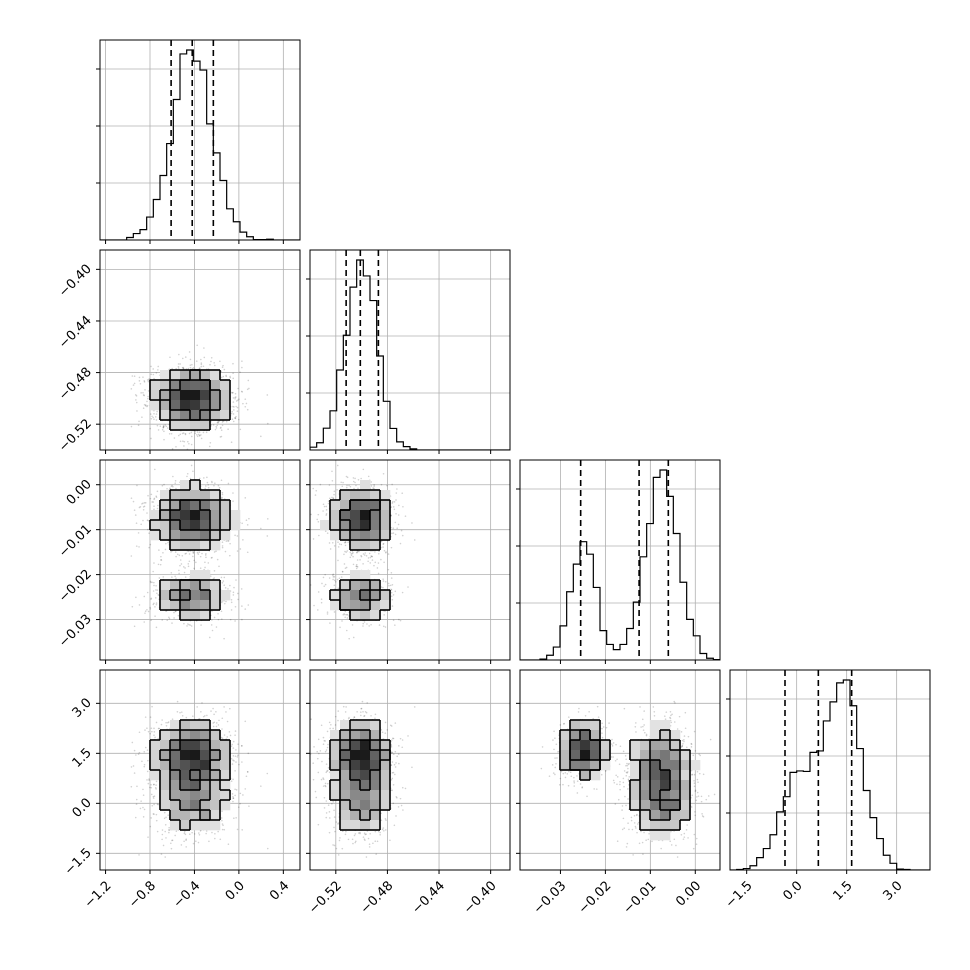  I want to click on panel-1-0: −0.52−0.48−0.44−0.40, so click(178, 352).